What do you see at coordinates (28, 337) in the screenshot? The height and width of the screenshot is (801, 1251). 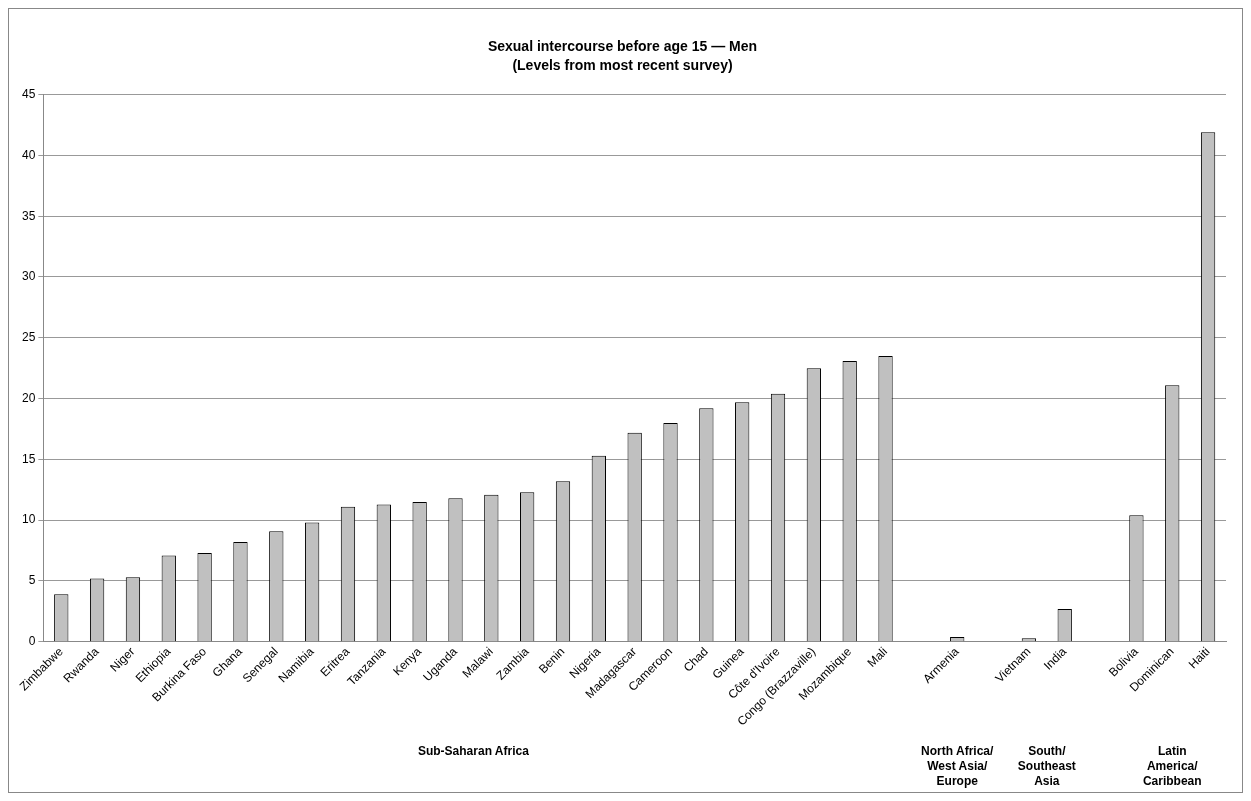 I see `y-tick-label: 25` at bounding box center [28, 337].